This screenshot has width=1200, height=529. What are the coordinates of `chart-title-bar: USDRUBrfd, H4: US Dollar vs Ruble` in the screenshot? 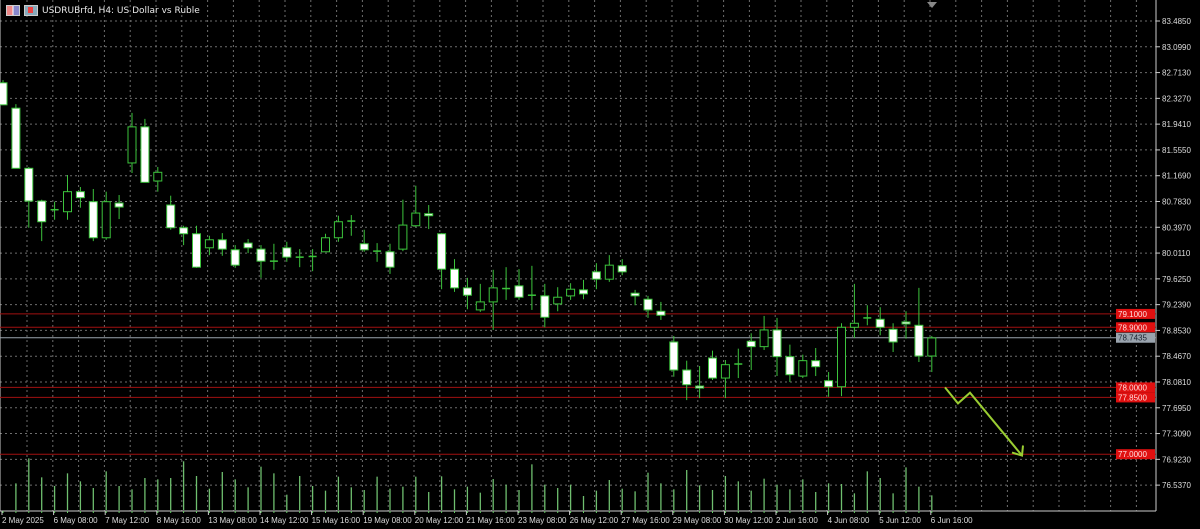 It's located at (103, 10).